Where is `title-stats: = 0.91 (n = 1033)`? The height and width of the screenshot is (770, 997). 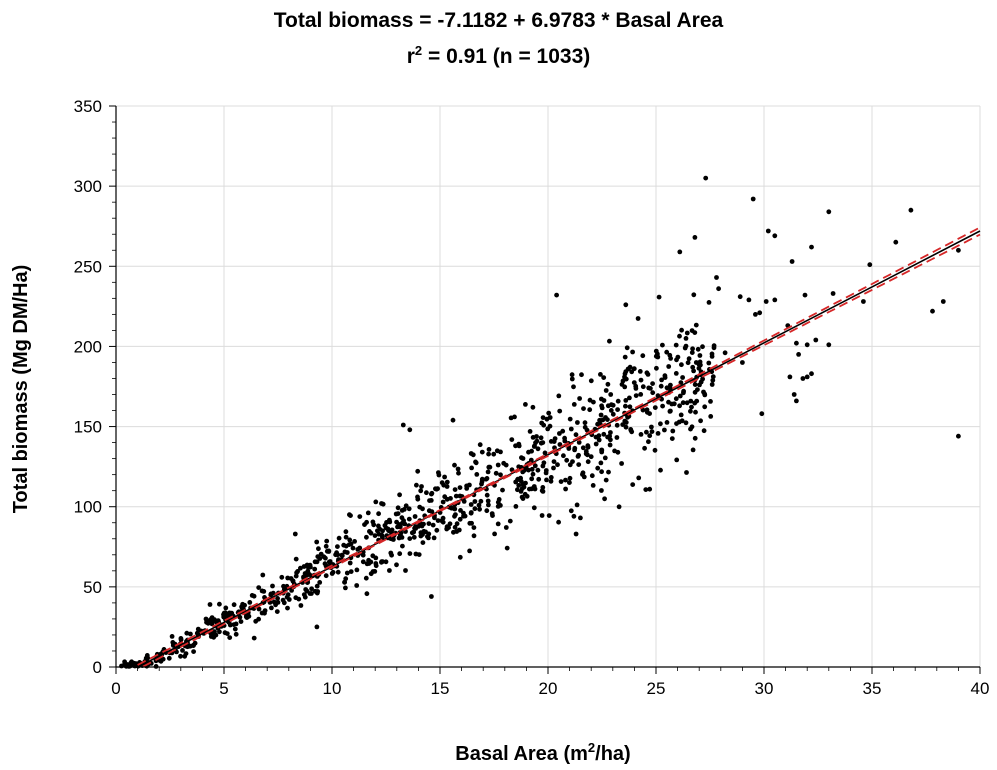
title-stats: = 0.91 (n = 1033) is located at coordinates (506, 56).